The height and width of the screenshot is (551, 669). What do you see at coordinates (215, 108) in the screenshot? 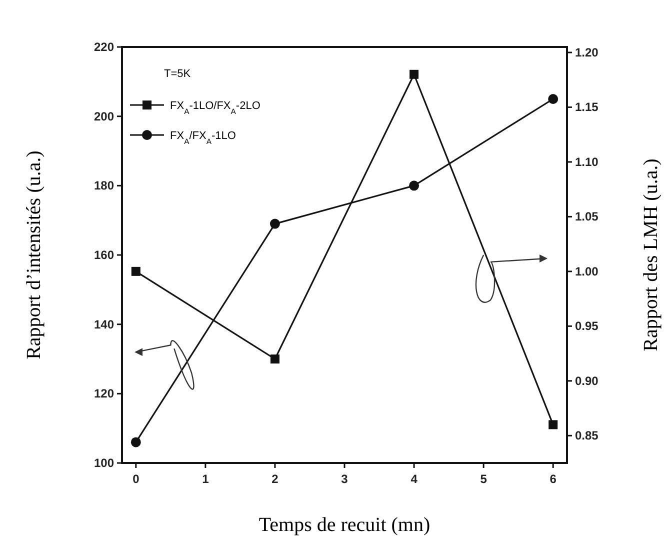
I see `legend-label: FX$_{A}$-1LO/FX$_{A}$-2LO` at bounding box center [215, 108].